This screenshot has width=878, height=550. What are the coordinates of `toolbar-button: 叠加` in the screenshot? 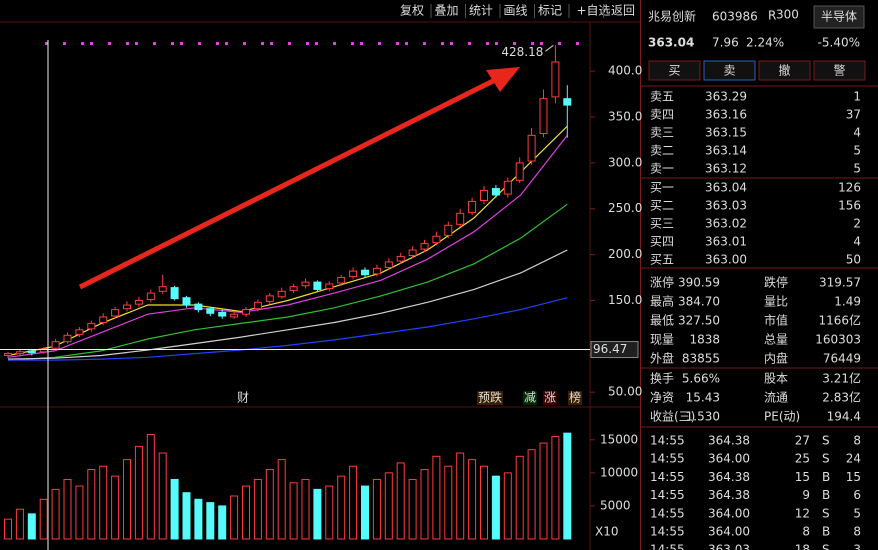 It's located at (447, 11).